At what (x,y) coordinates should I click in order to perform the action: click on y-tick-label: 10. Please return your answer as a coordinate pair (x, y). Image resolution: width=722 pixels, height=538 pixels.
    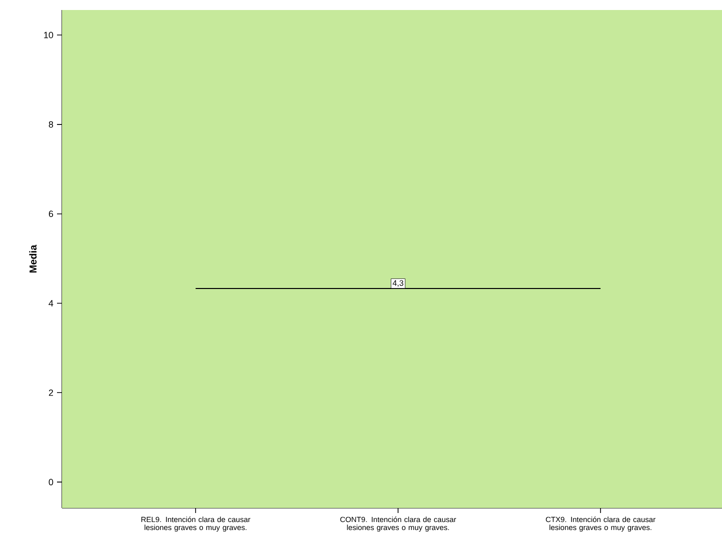
    Looking at the image, I should click on (49, 35).